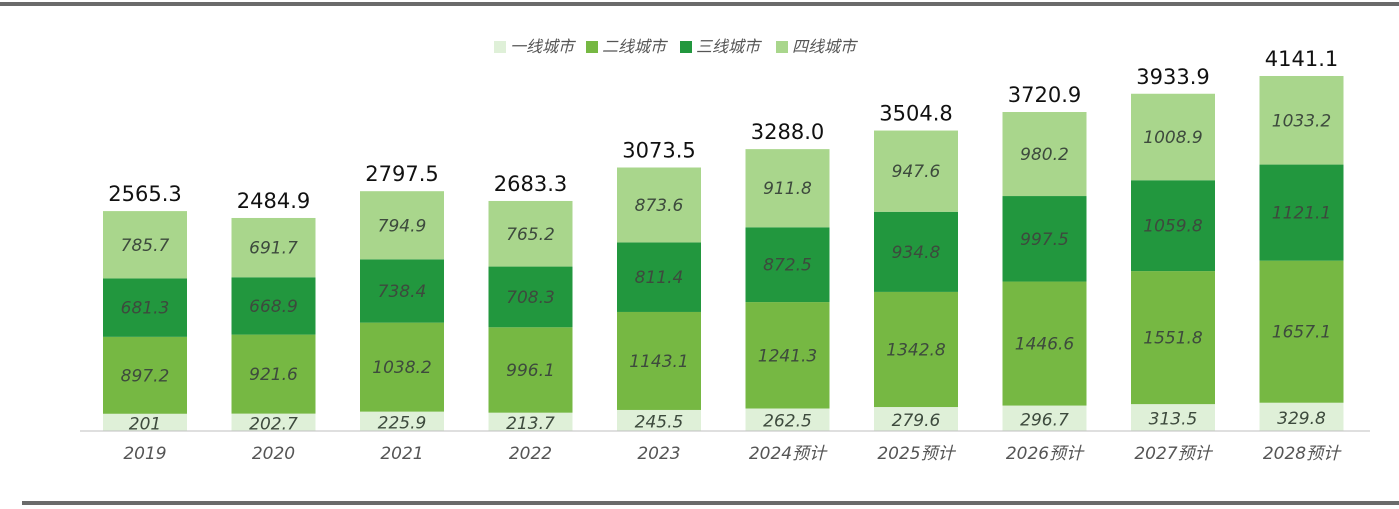 This screenshot has width=1399, height=509. I want to click on data-label: 1008.9, so click(1172, 138).